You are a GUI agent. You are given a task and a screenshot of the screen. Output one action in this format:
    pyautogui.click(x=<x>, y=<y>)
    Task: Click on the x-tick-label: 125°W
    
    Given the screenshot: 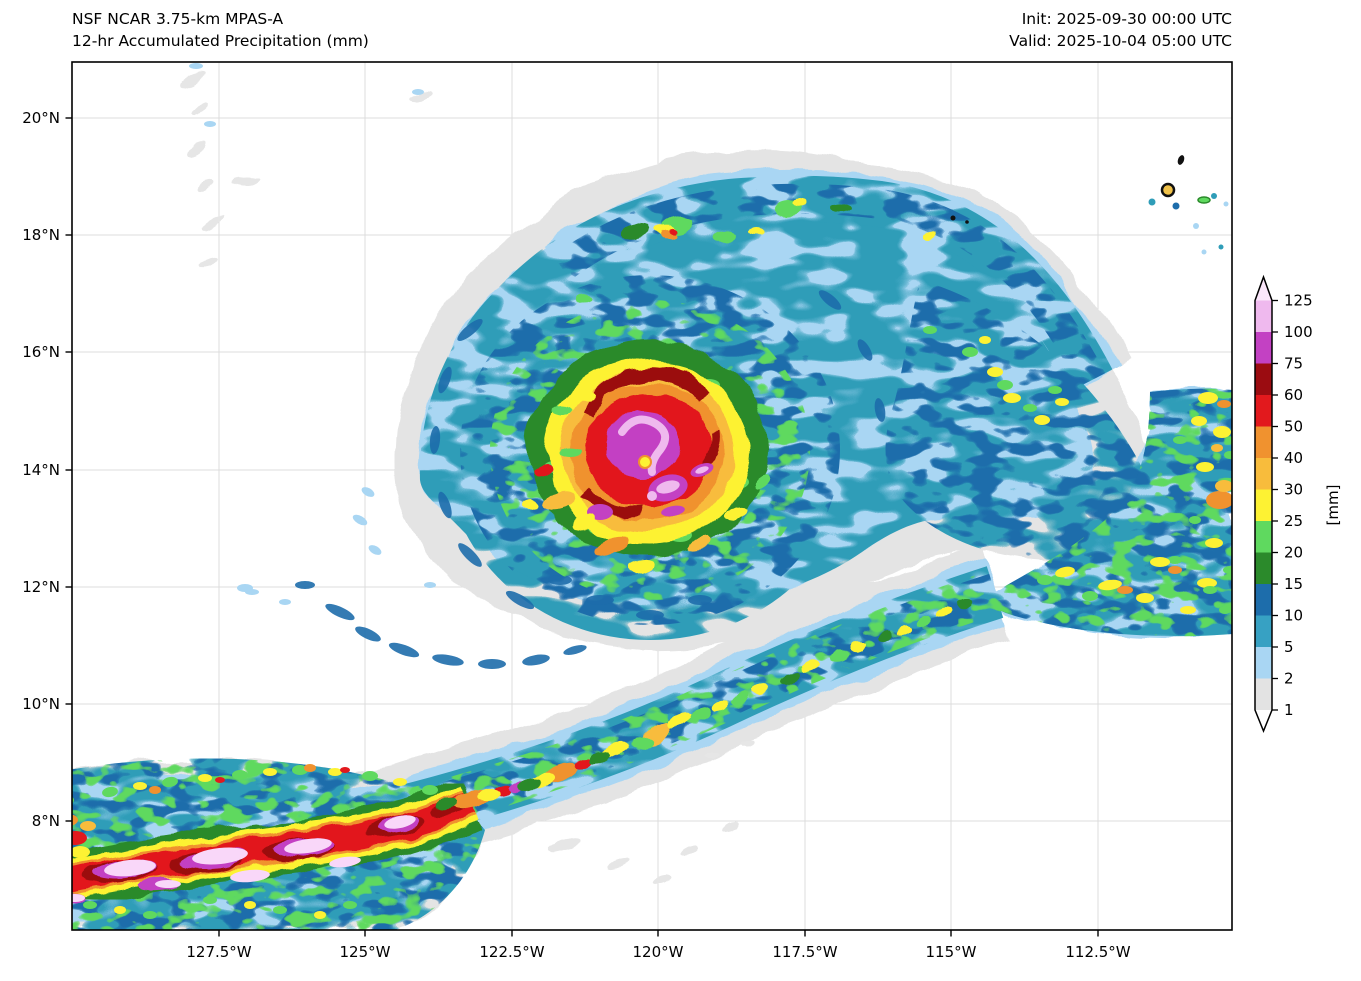 What is the action you would take?
    pyautogui.click(x=365, y=952)
    